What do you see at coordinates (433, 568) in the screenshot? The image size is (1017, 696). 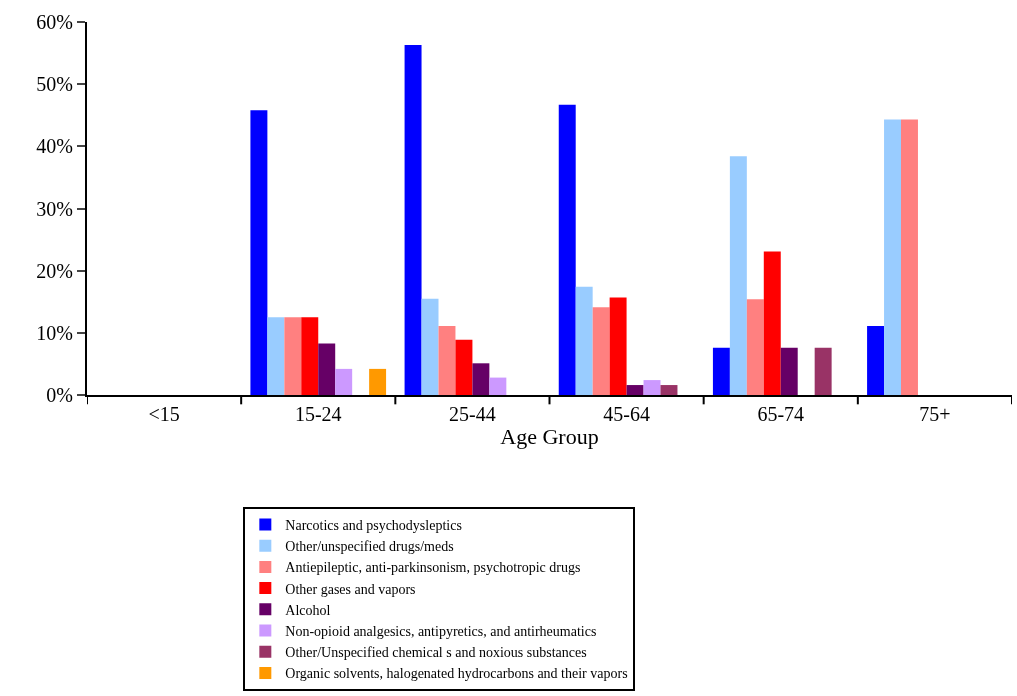 I see `legend-label: Antiepileptic, anti-parkinsonism, psychotropic drugs` at bounding box center [433, 568].